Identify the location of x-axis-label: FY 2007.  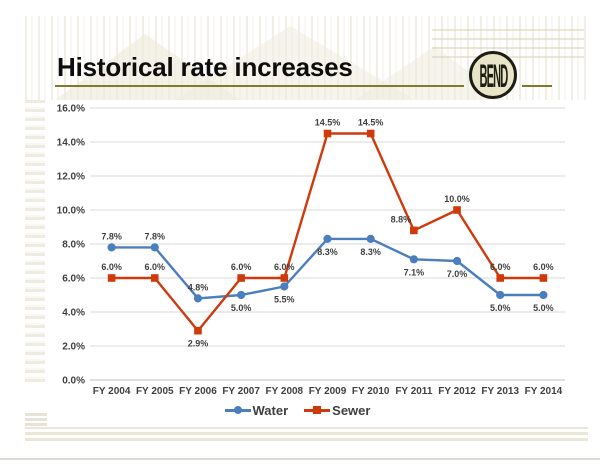
(241, 391).